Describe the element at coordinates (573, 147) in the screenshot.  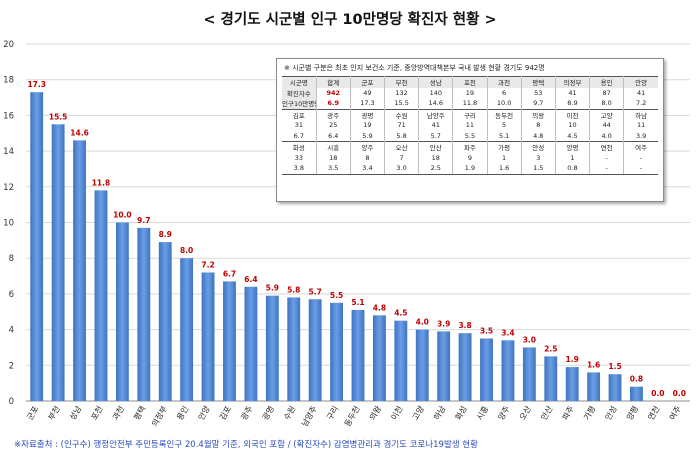
I see `table-cell: 양평` at that location.